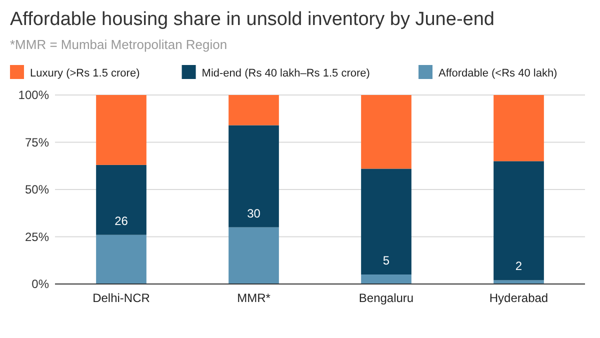 This screenshot has height=338, width=600. Describe the element at coordinates (498, 74) in the screenshot. I see `legend-label: Affordable (<Rs 40 lakh)` at that location.